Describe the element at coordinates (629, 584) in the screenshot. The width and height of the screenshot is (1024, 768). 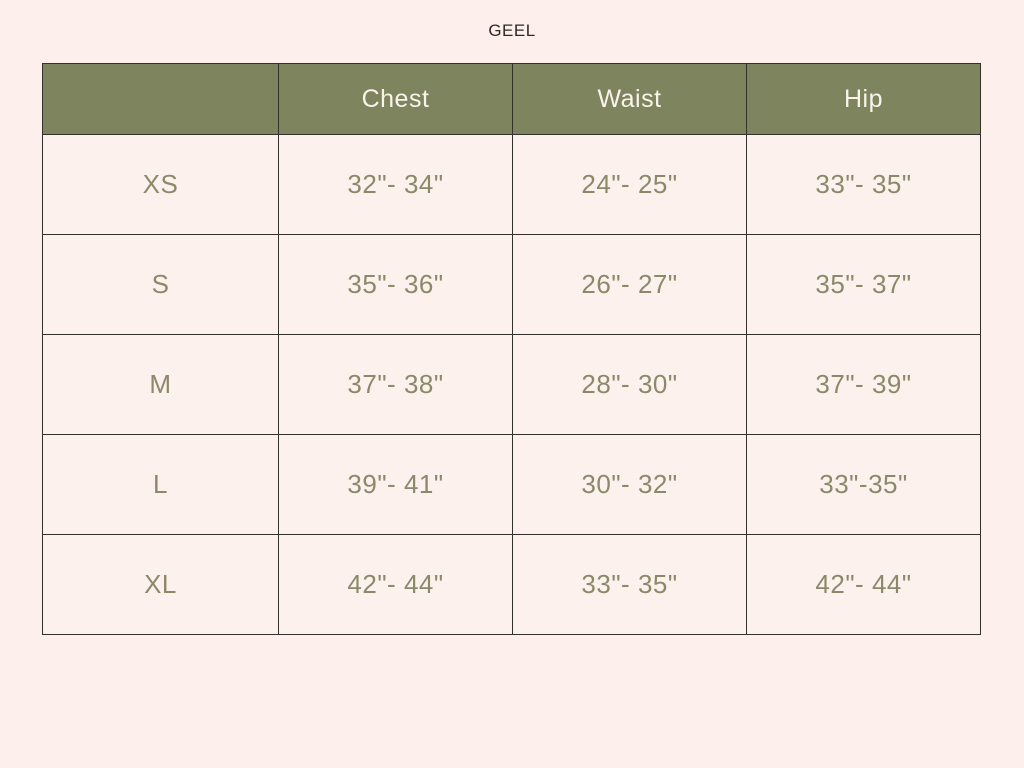
I see `waist-cell: 33"- 35"` at that location.